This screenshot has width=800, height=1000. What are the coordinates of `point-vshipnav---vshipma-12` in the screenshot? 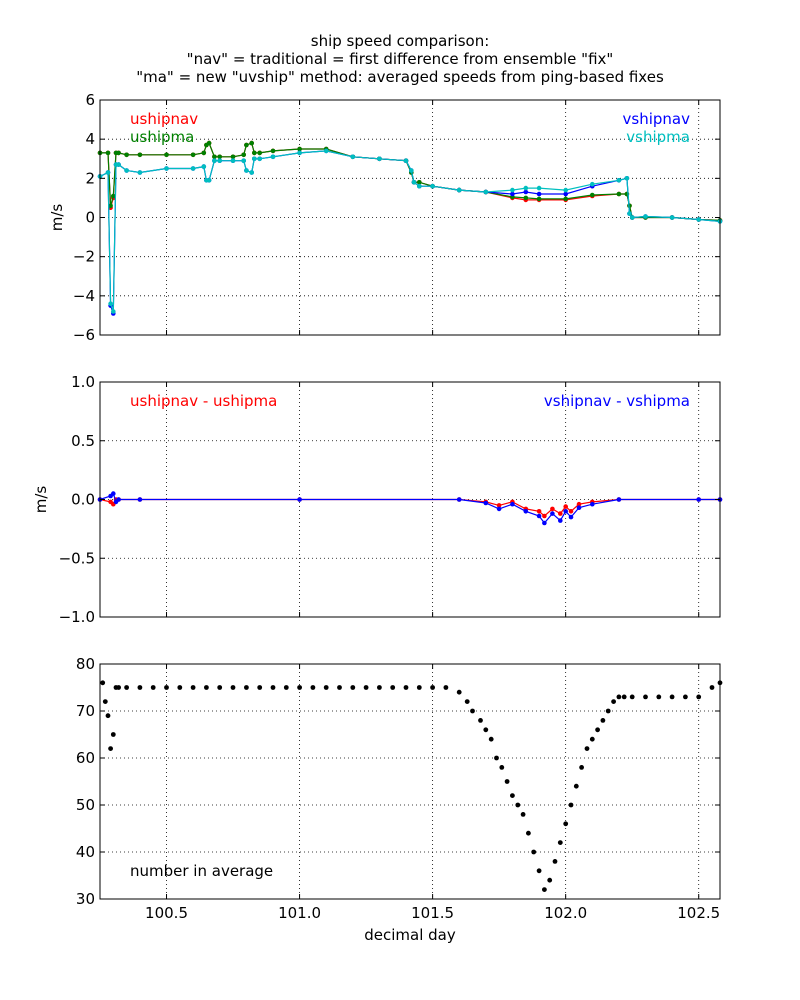 It's located at (539, 516).